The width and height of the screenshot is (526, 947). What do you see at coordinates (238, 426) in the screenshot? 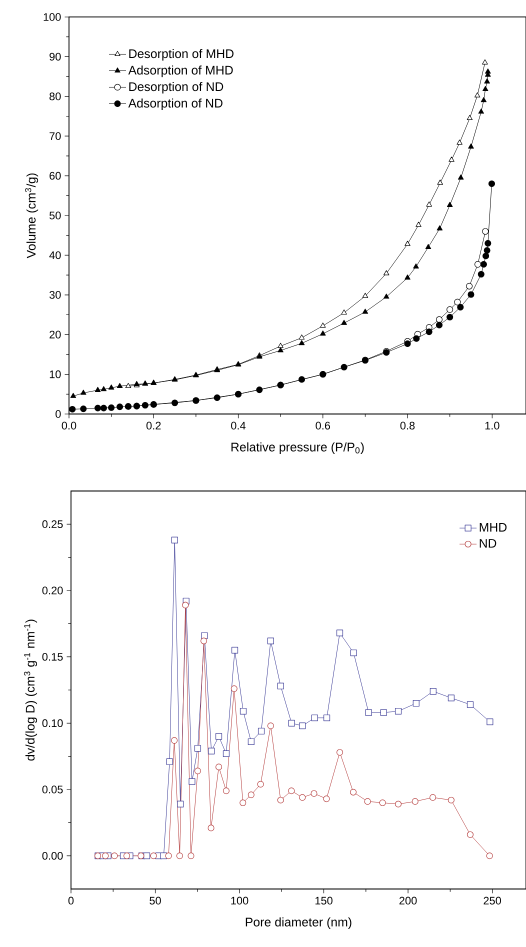
I see `x-tick-label: 0.4` at bounding box center [238, 426].